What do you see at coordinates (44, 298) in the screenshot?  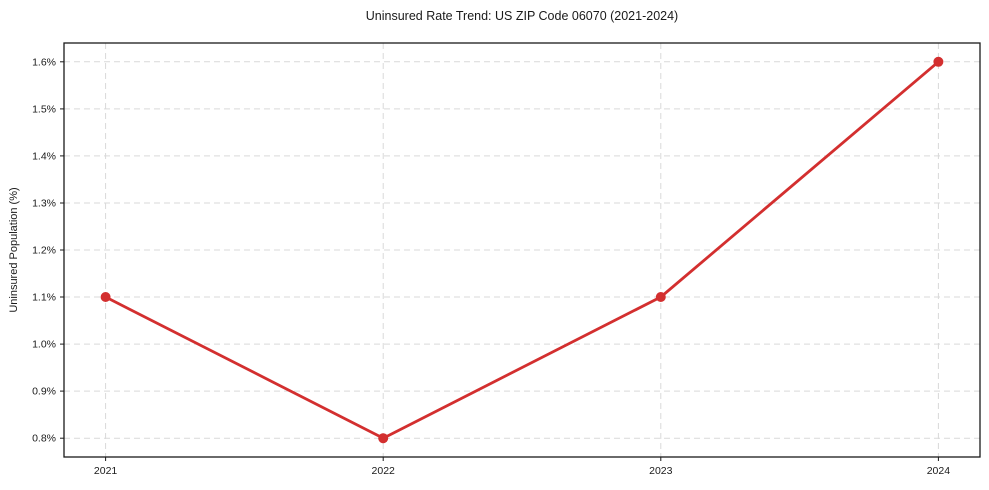 I see `y-tick-label: 1.1%` at bounding box center [44, 298].